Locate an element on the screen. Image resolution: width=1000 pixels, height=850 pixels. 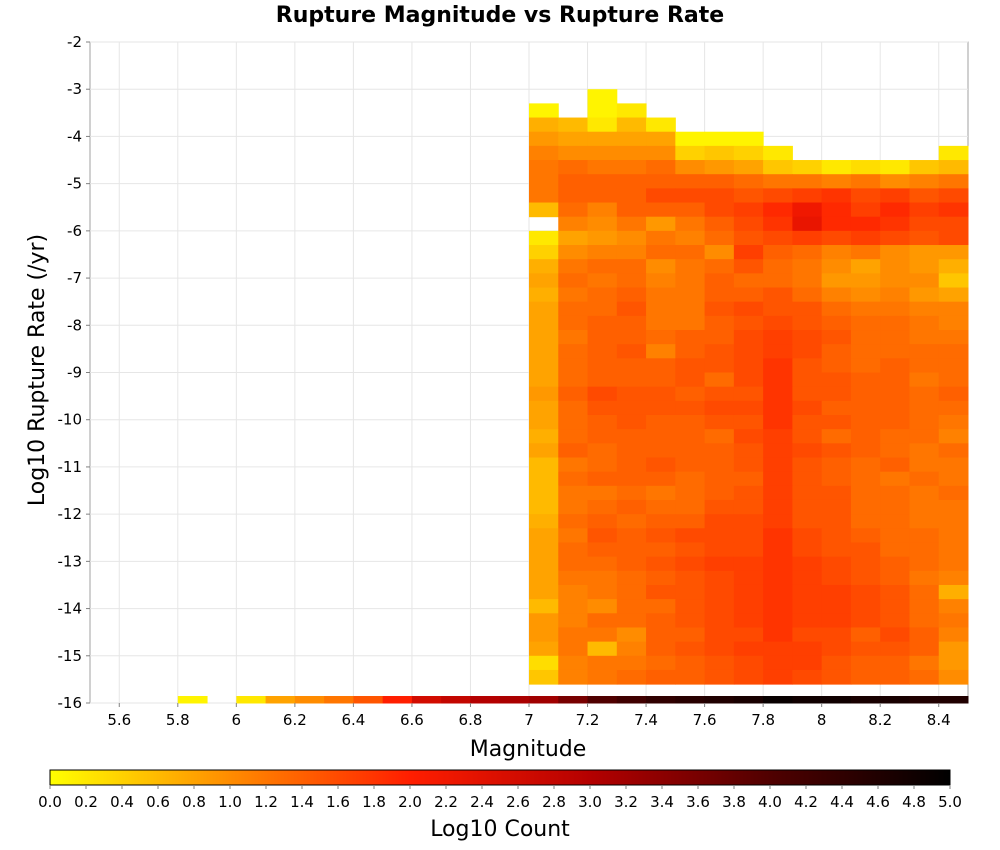
x-tick-label: 5.6 is located at coordinates (119, 720).